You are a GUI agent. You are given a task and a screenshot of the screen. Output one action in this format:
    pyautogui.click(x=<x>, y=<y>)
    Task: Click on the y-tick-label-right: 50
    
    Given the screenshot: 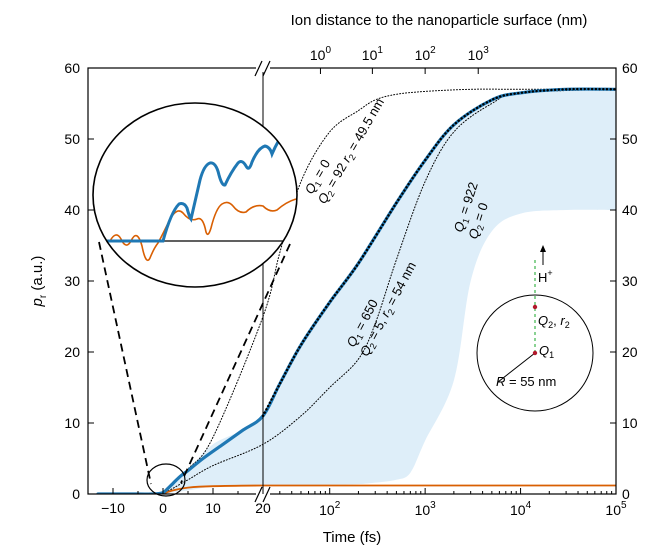 What is the action you would take?
    pyautogui.click(x=630, y=139)
    